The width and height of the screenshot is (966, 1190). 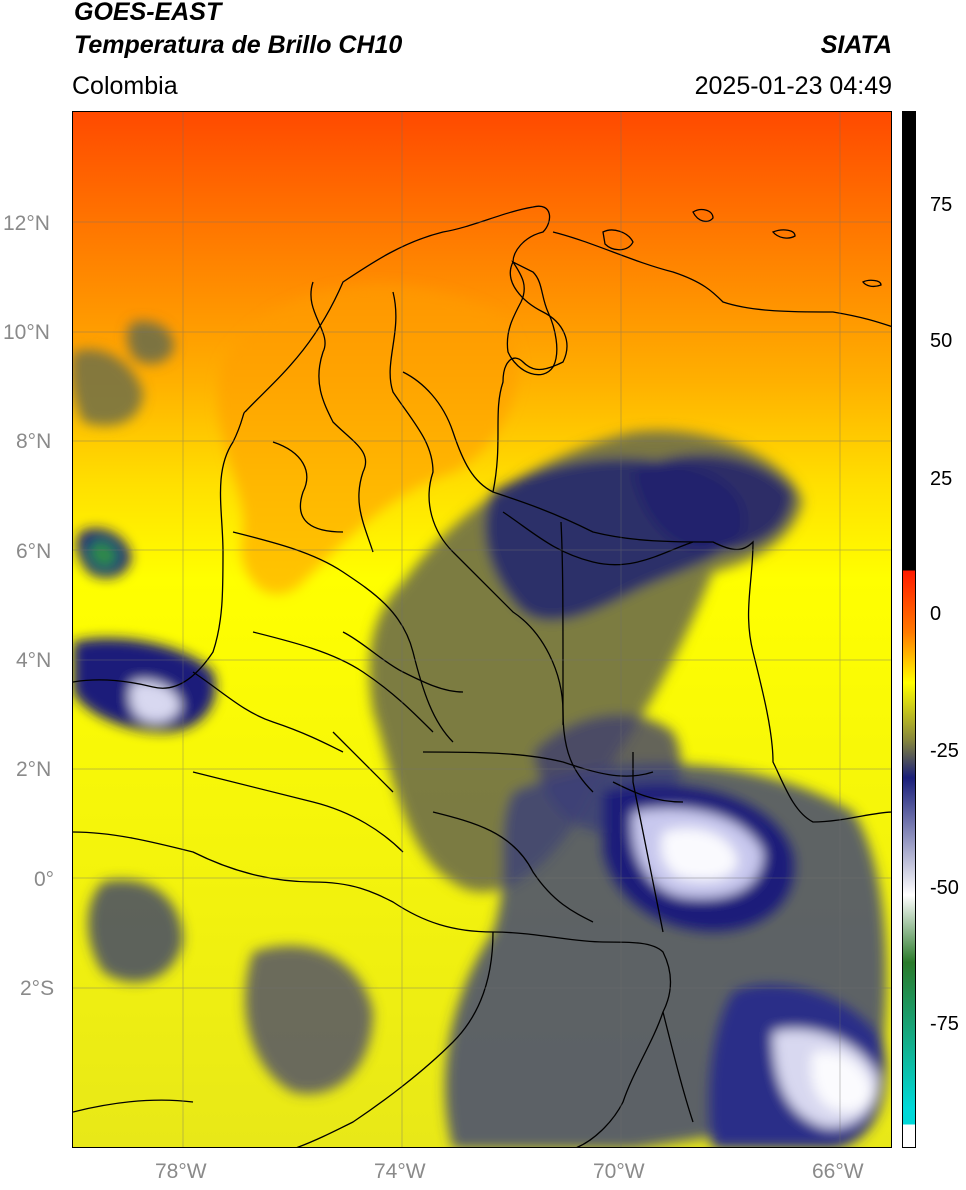 What do you see at coordinates (148, 13) in the screenshot?
I see `satellite-title: GOES-EAST` at bounding box center [148, 13].